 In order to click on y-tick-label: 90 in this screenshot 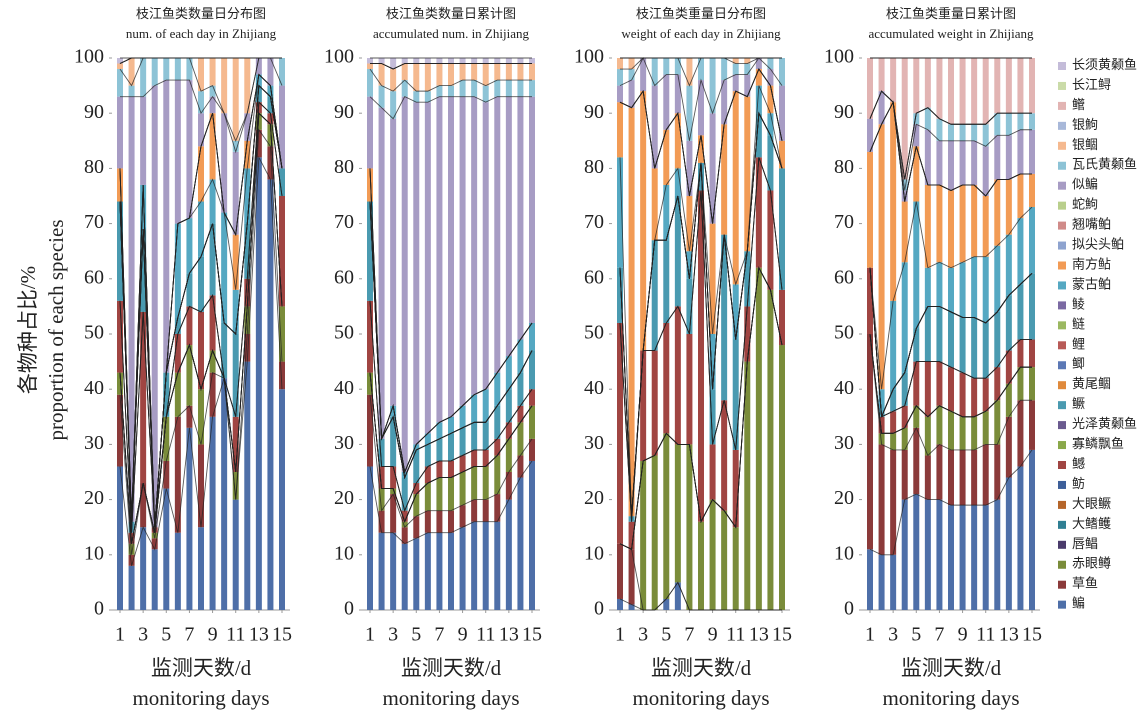, I will do `click(844, 112)`.